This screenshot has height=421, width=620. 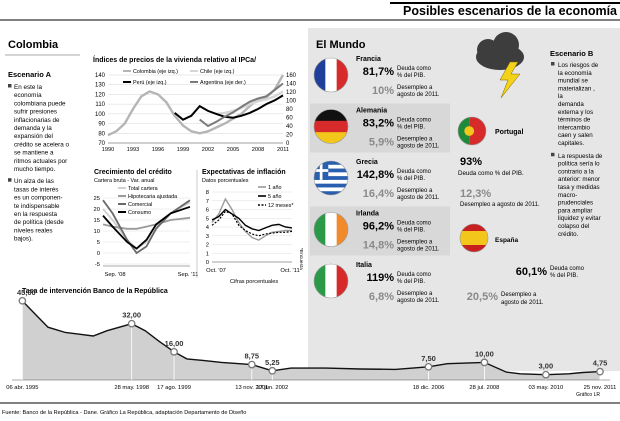 What do you see at coordinates (131, 315) in the screenshot?
I see `data-label: 32,00` at bounding box center [131, 315].